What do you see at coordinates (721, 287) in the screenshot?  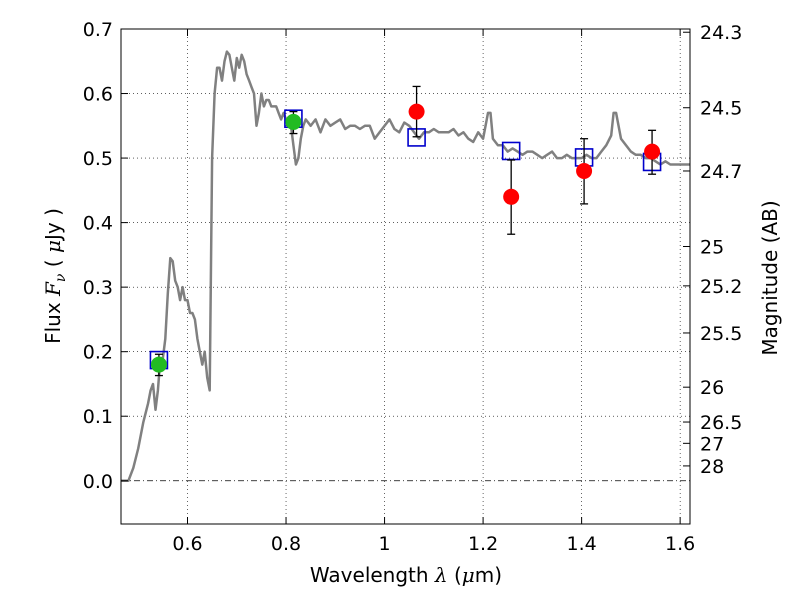 I see `magnitude-tick-label: 25.2` at bounding box center [721, 287].